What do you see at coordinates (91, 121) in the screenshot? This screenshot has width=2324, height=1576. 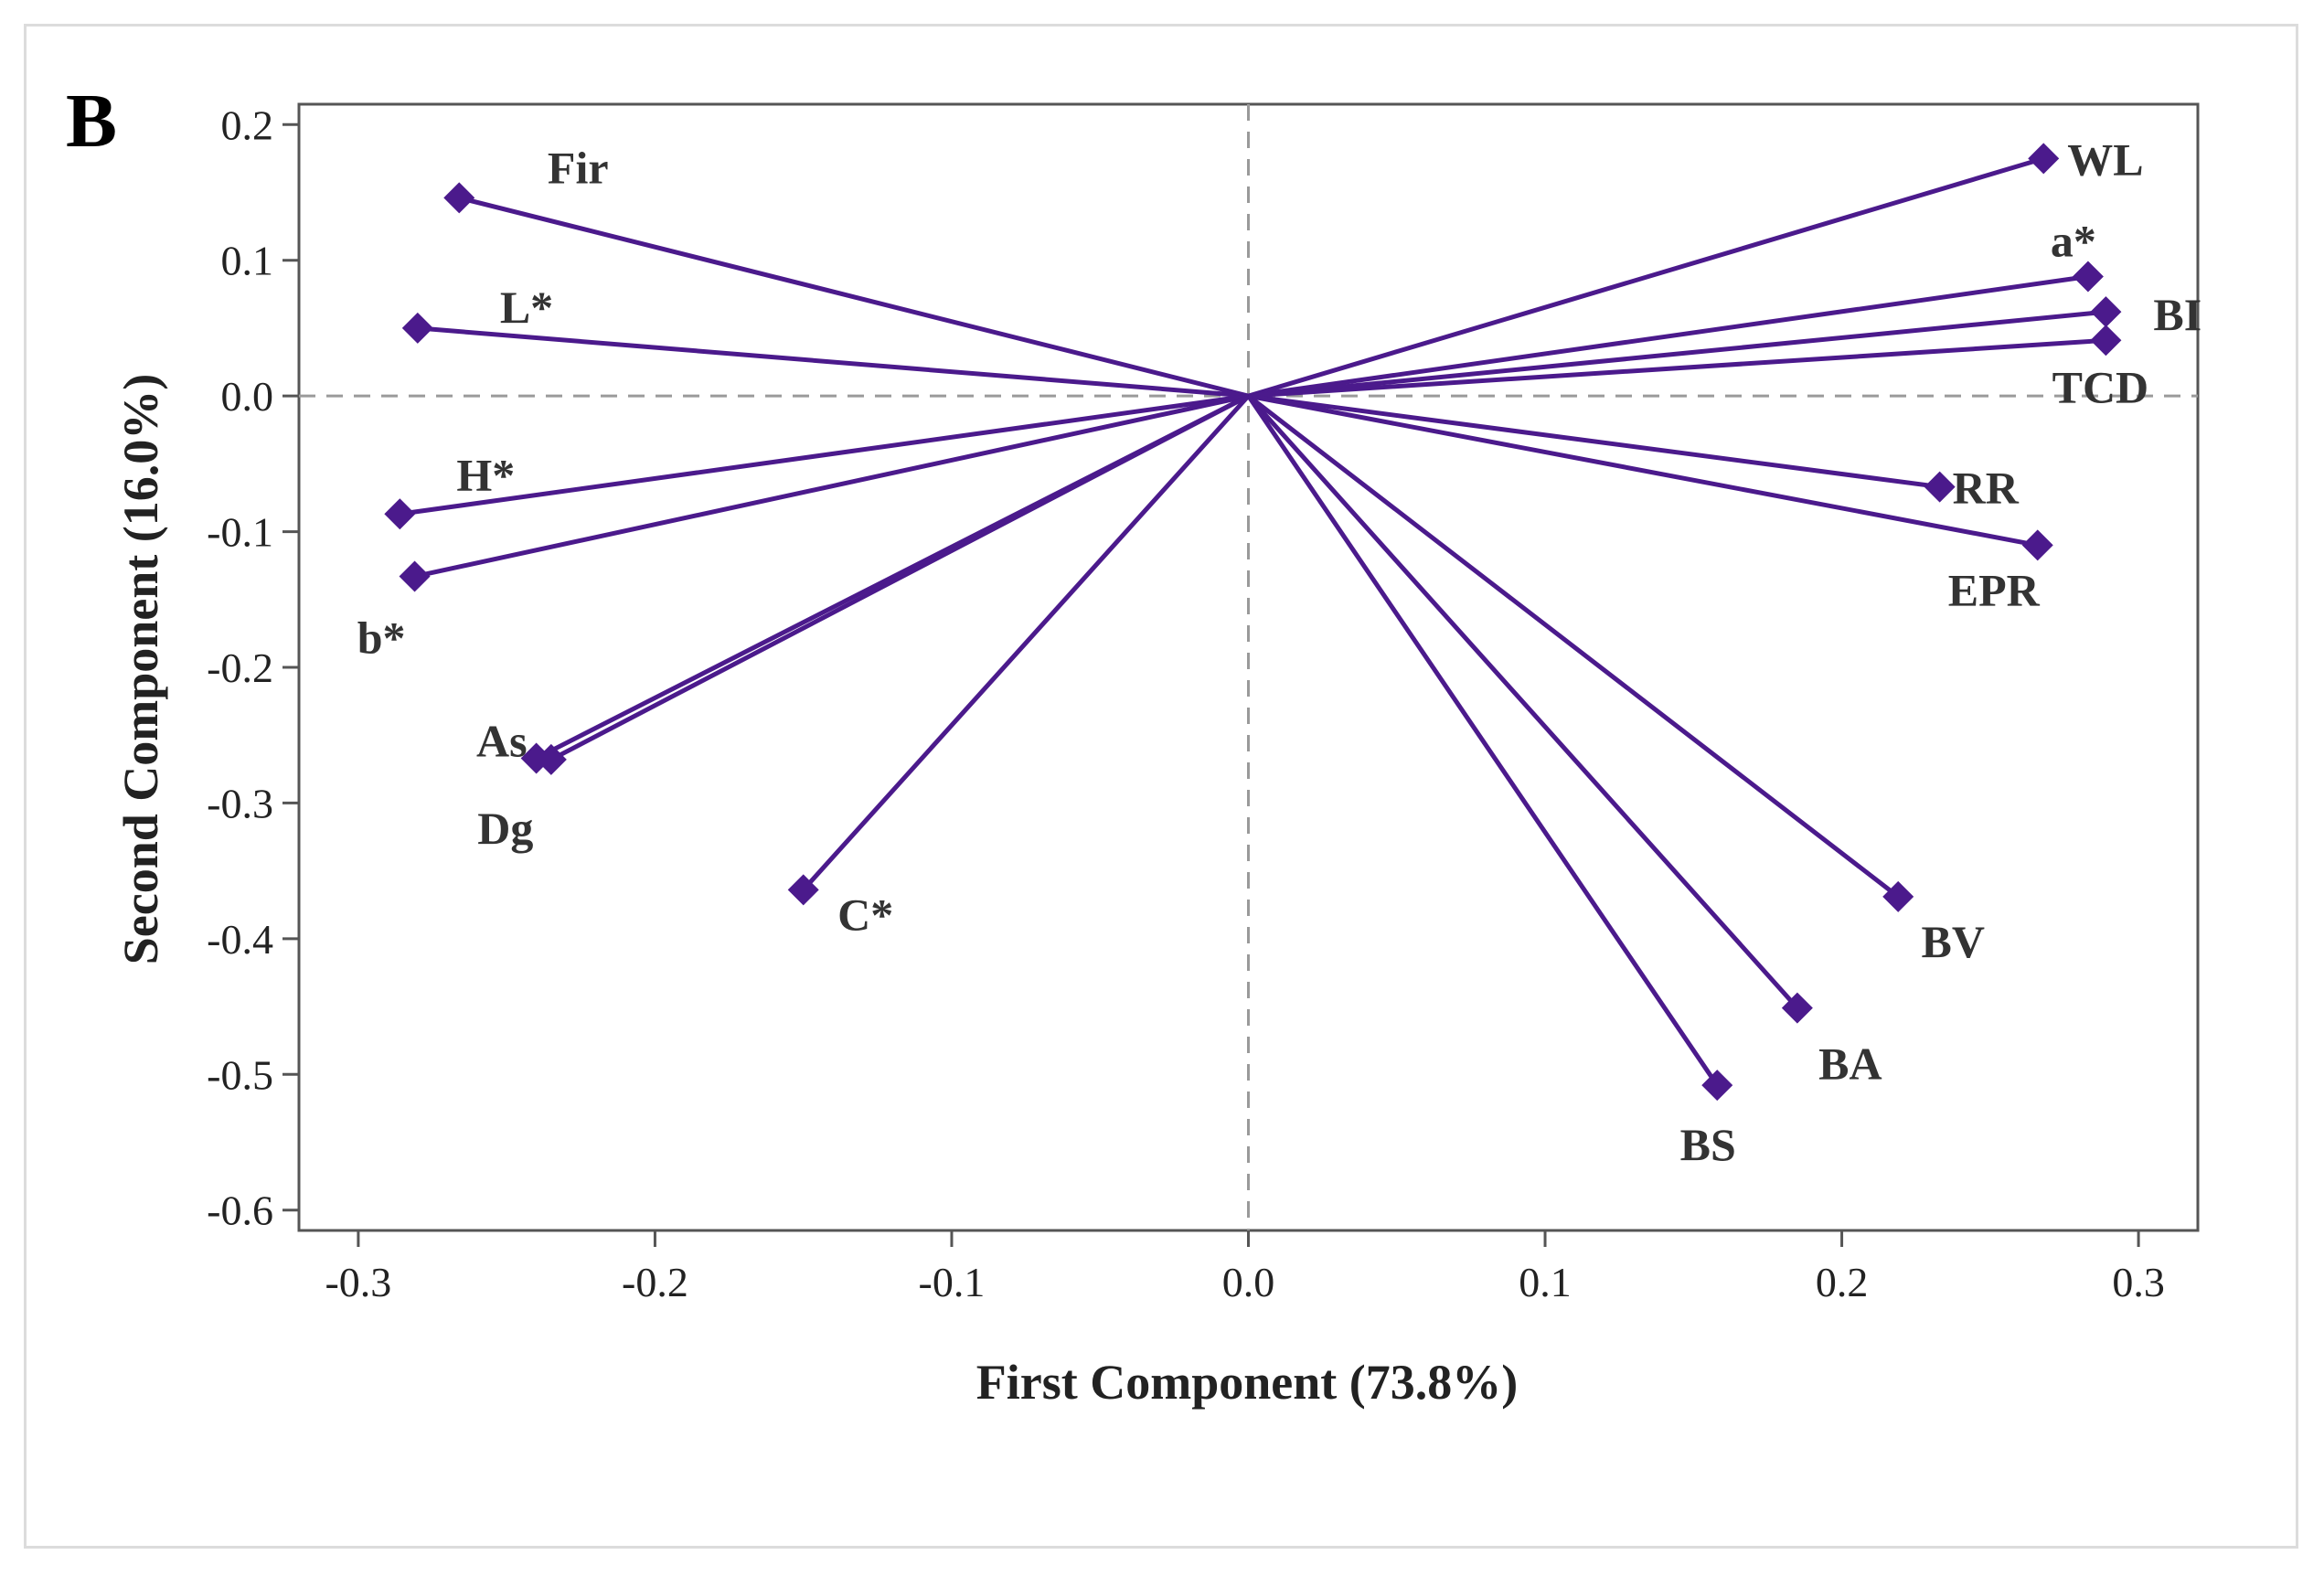 I see `panel-label: B` at bounding box center [91, 121].